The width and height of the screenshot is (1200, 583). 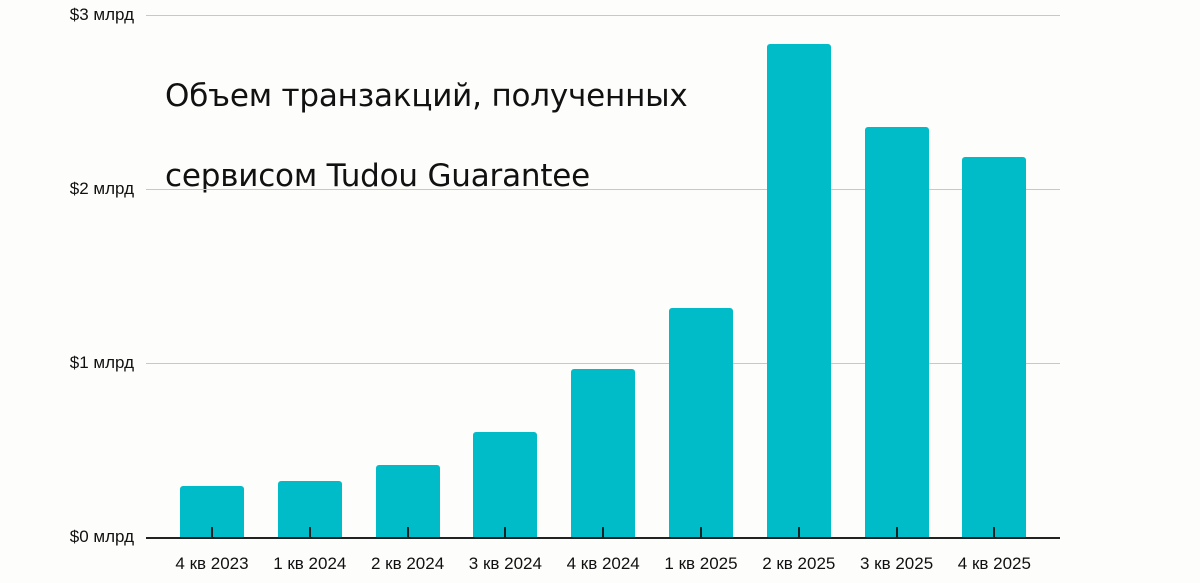 I want to click on y-tick-label: $2 млрд, so click(x=101, y=188).